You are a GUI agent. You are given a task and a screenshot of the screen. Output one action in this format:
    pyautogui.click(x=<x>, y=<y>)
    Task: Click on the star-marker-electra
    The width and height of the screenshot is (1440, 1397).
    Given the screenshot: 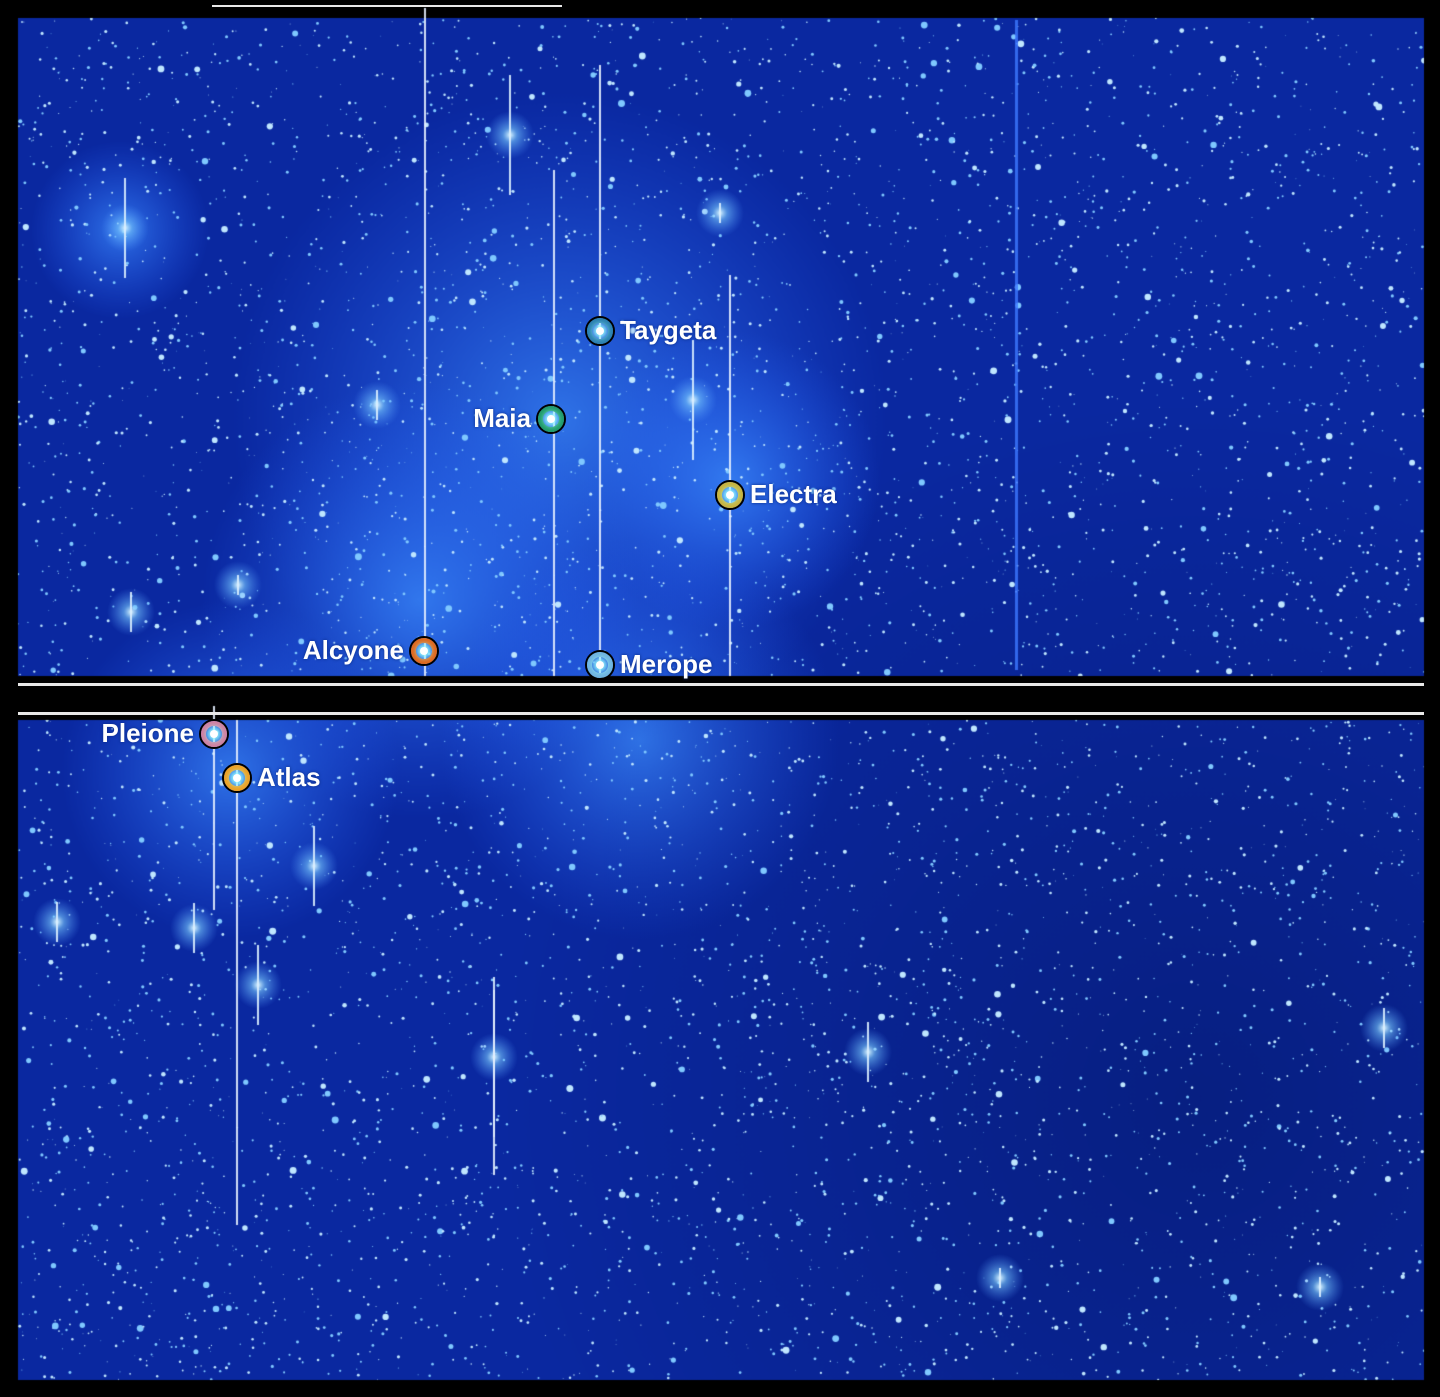 What is the action you would take?
    pyautogui.click(x=730, y=495)
    